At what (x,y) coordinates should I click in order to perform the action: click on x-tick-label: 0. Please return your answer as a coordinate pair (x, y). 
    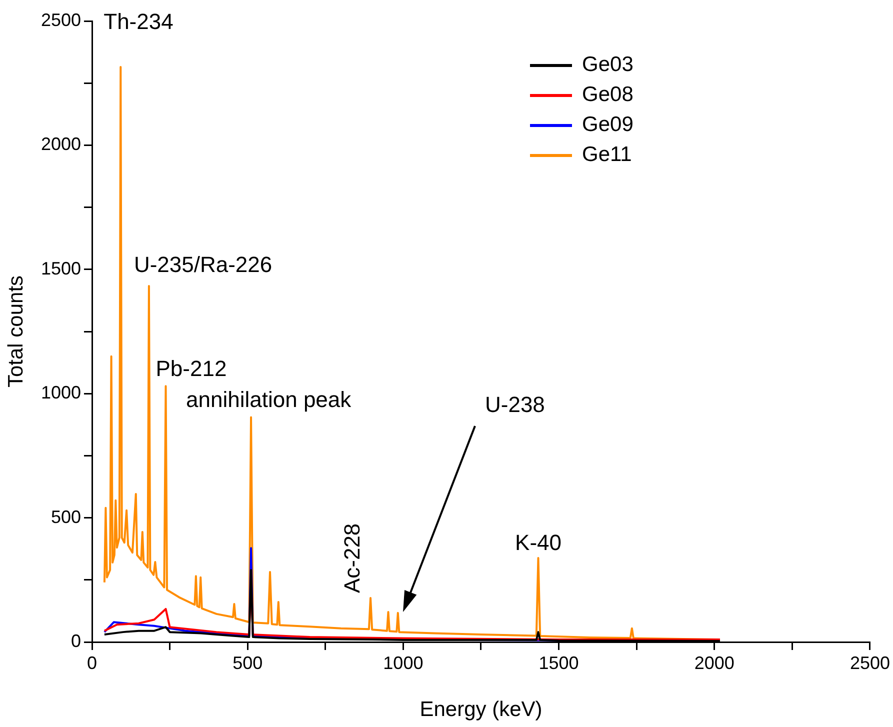
    Looking at the image, I should click on (92, 662).